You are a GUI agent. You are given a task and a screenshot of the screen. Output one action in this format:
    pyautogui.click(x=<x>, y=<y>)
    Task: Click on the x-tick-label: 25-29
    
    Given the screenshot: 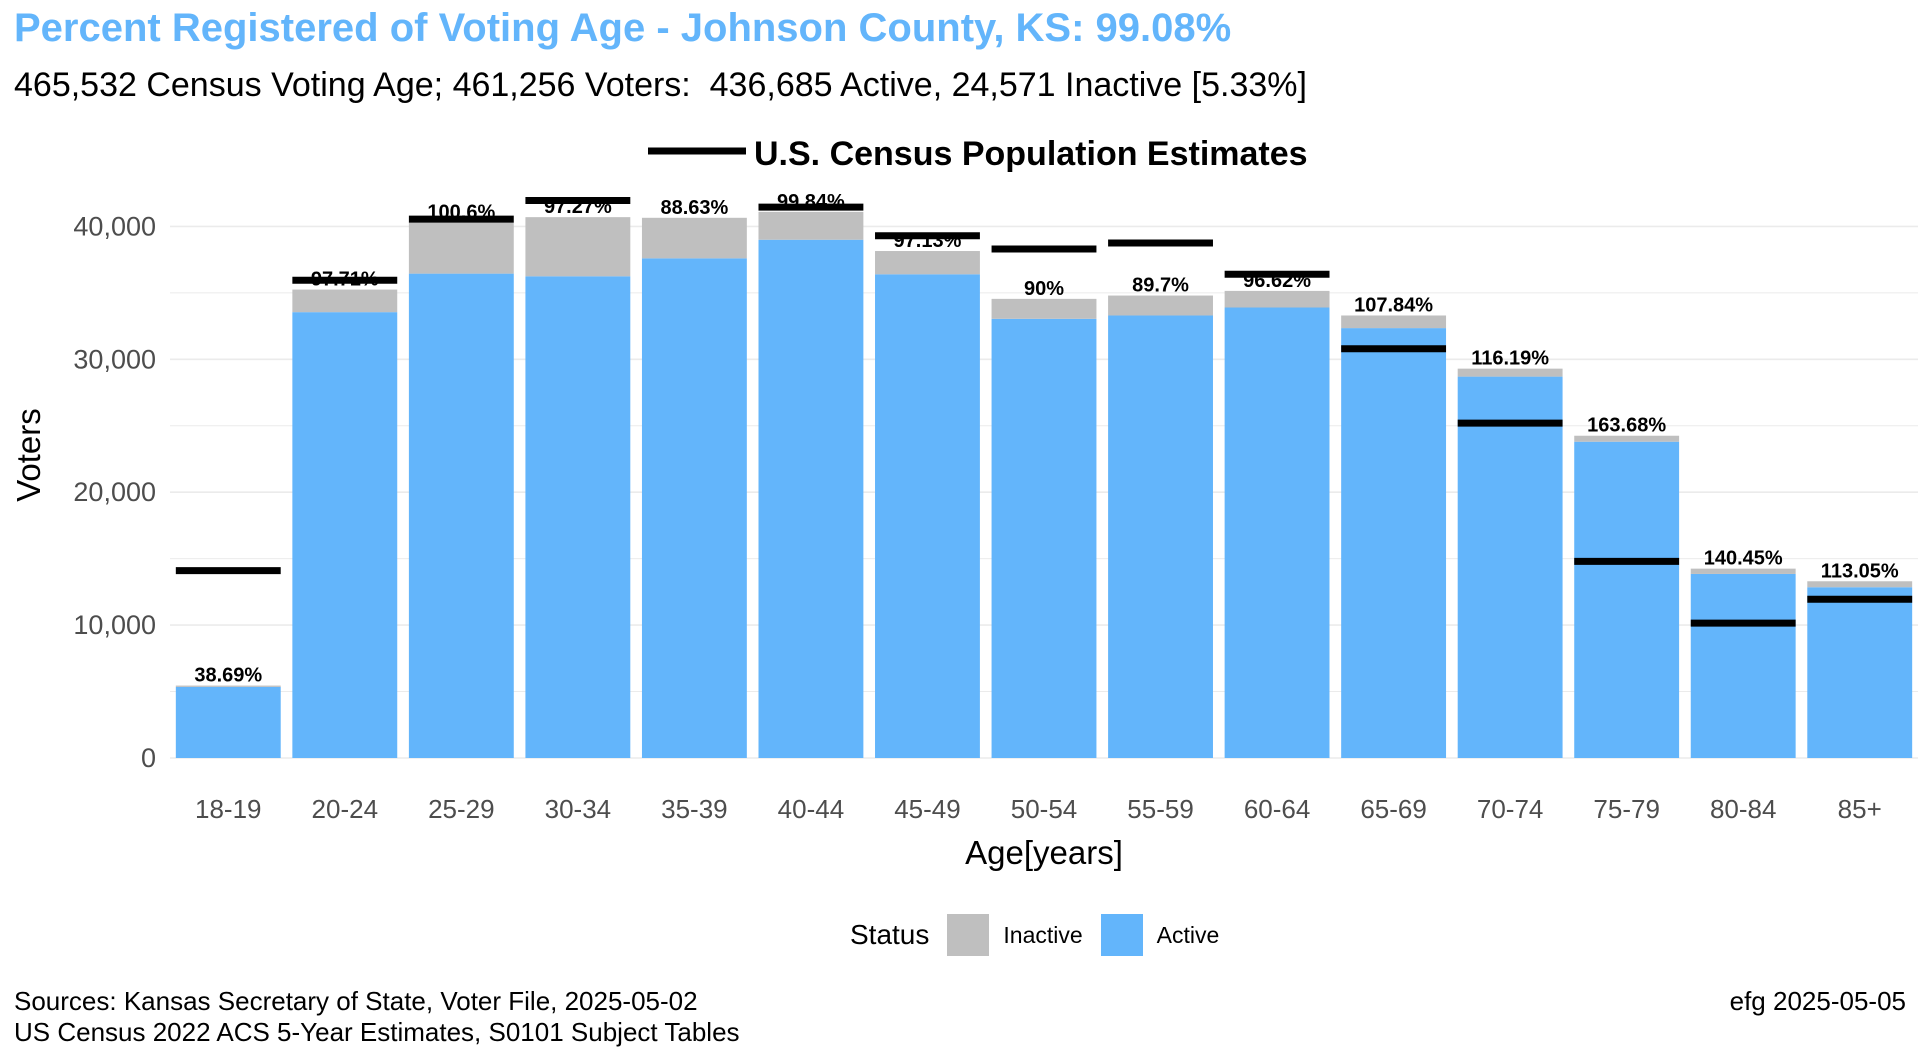 What is the action you would take?
    pyautogui.click(x=461, y=809)
    